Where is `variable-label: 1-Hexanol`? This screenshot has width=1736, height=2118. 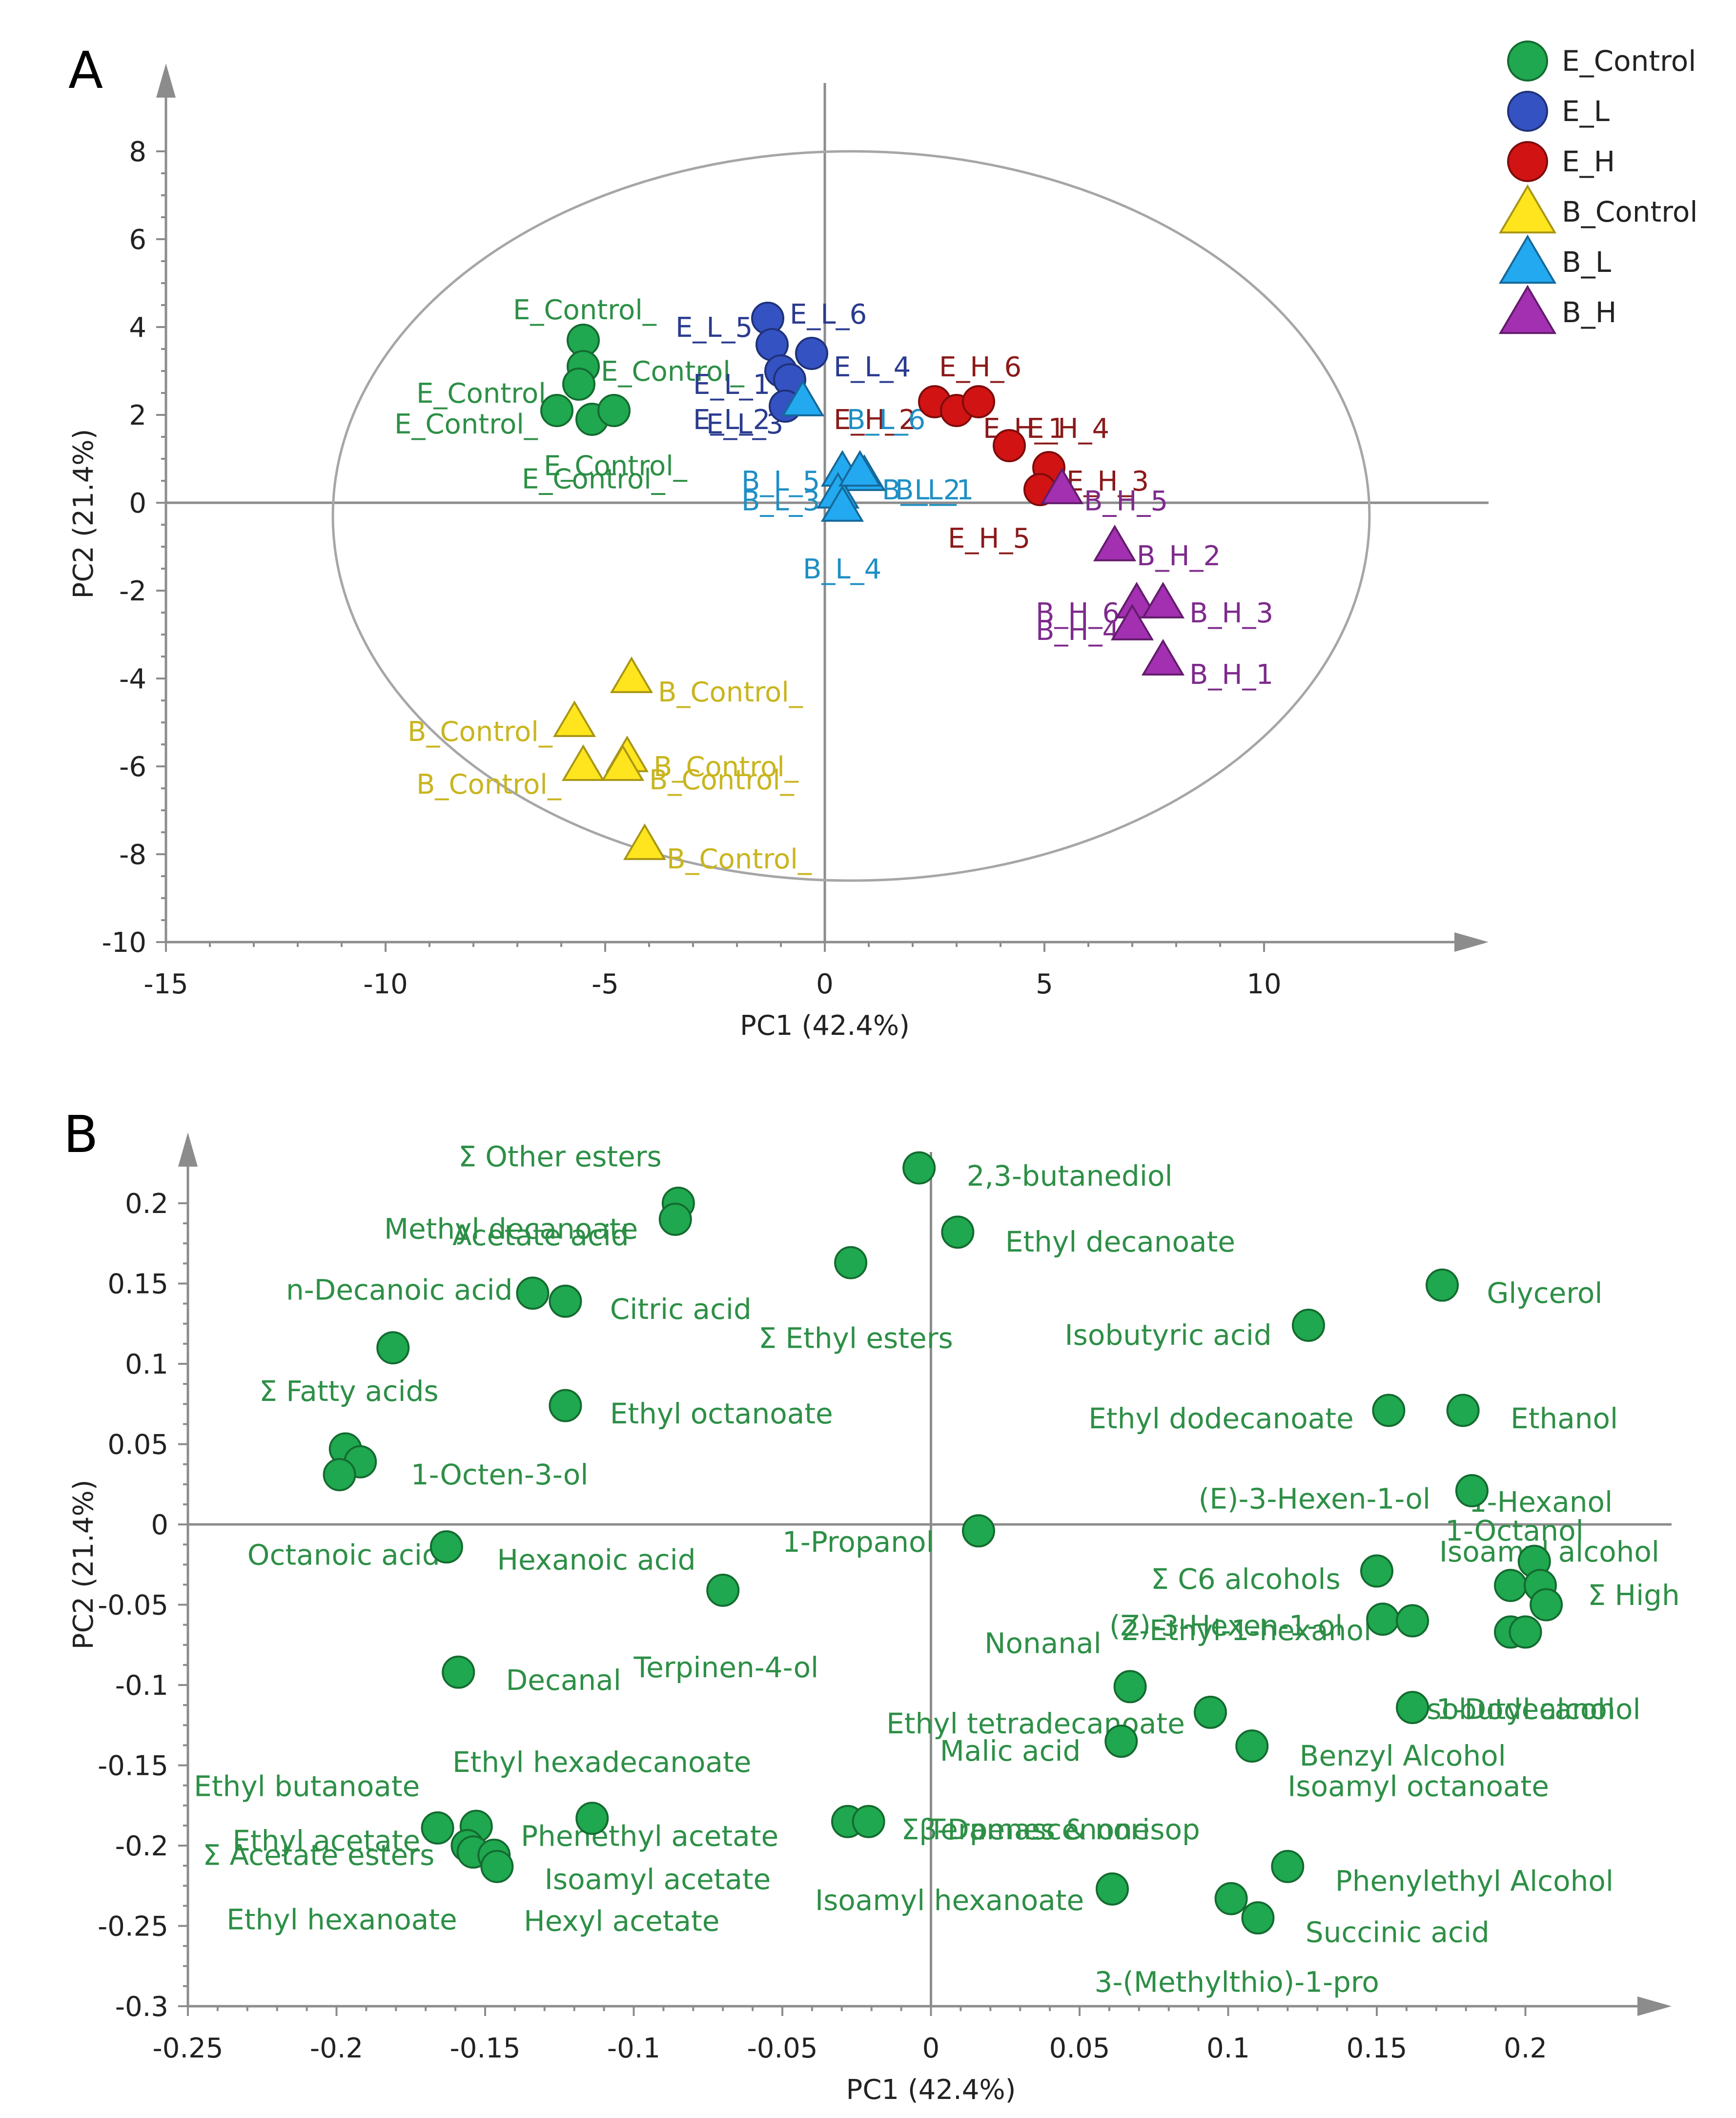
variable-label: 1-Hexanol is located at coordinates (1541, 1502).